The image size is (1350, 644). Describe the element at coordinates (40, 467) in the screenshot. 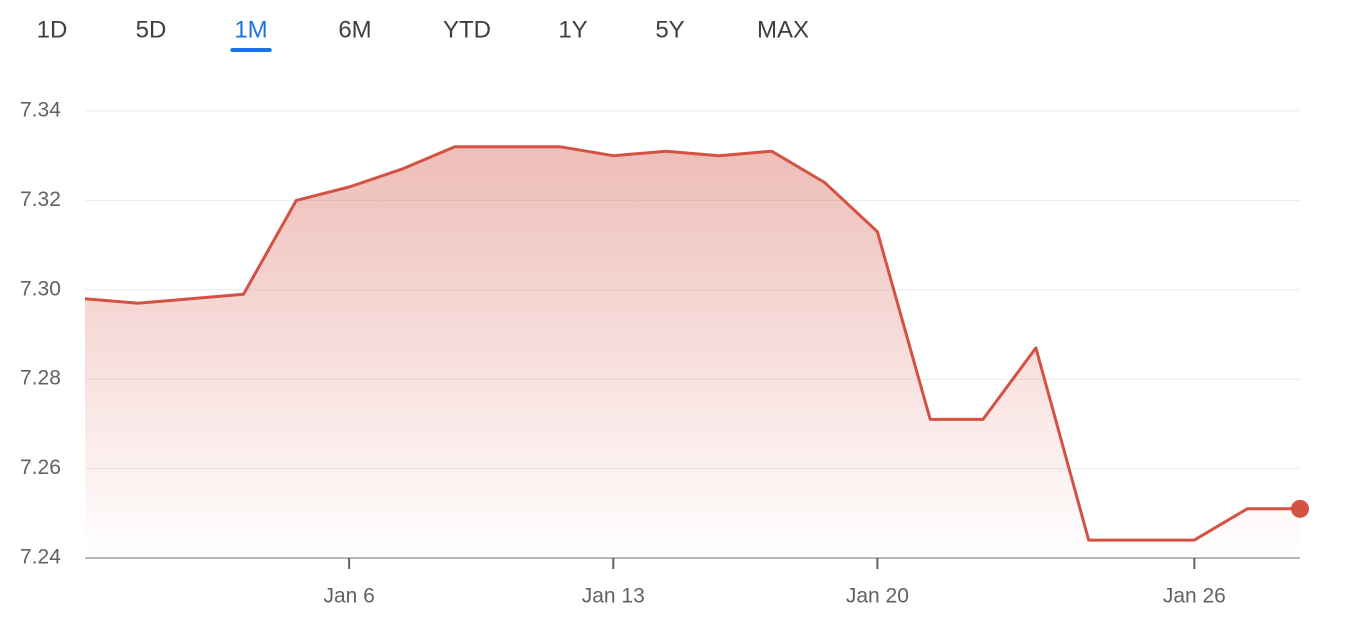

I see `y-tick-label: 7.26` at that location.